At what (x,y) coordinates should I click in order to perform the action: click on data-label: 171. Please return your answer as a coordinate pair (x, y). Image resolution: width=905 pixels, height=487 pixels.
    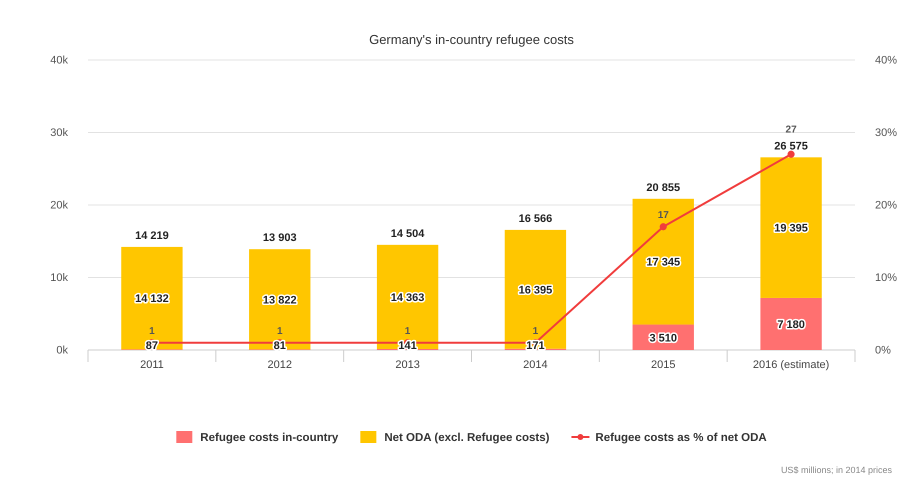
    Looking at the image, I should click on (535, 346).